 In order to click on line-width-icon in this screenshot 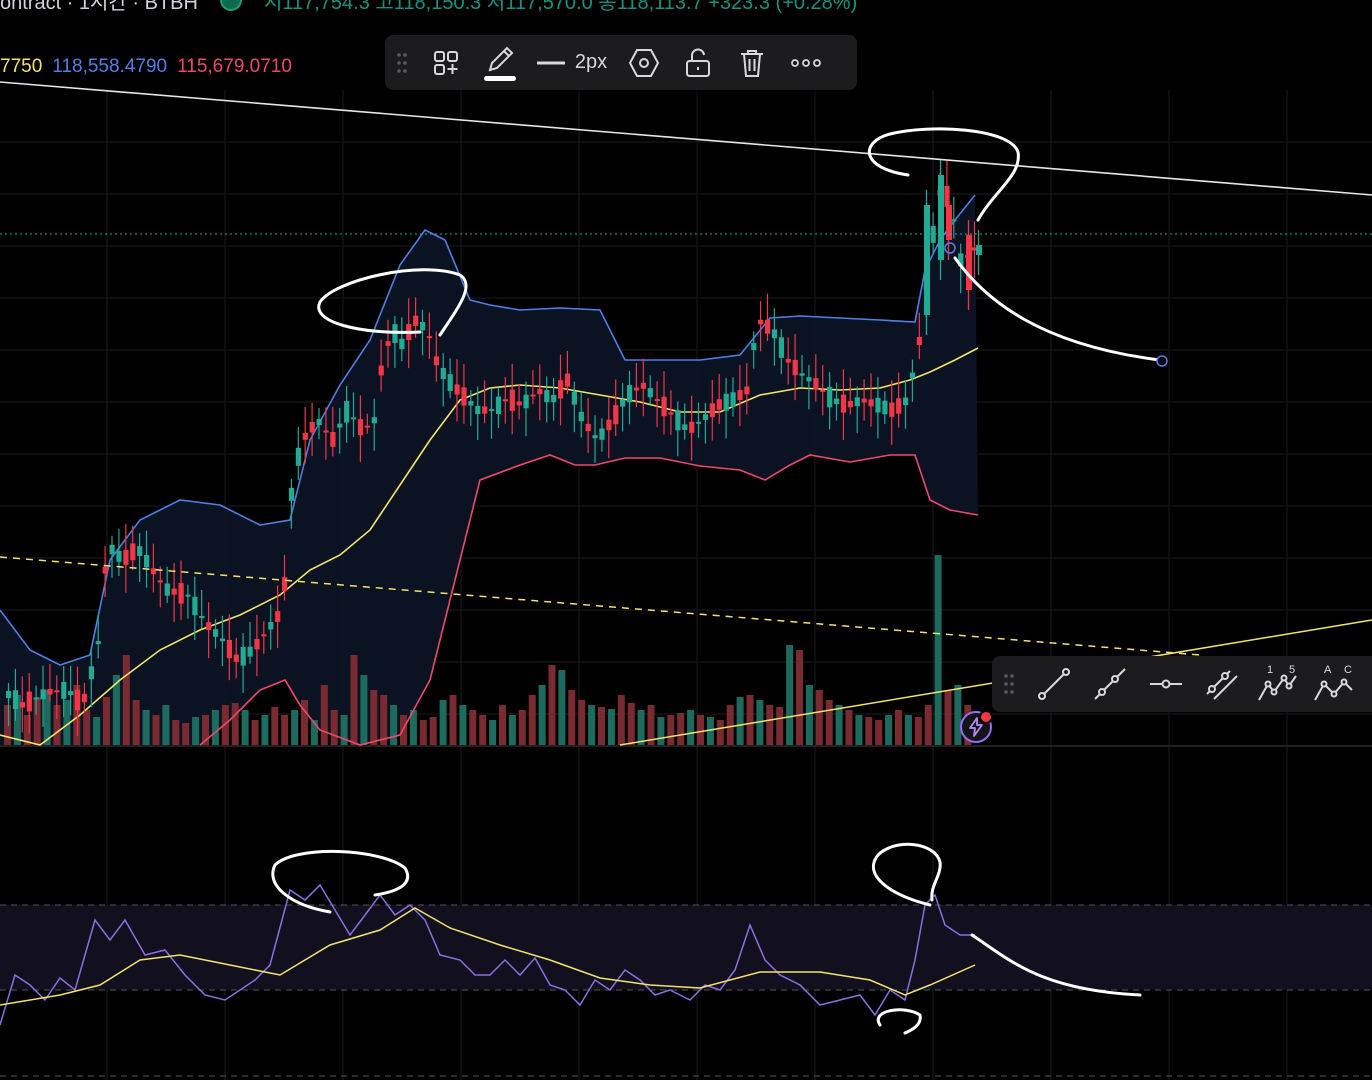, I will do `click(550, 62)`.